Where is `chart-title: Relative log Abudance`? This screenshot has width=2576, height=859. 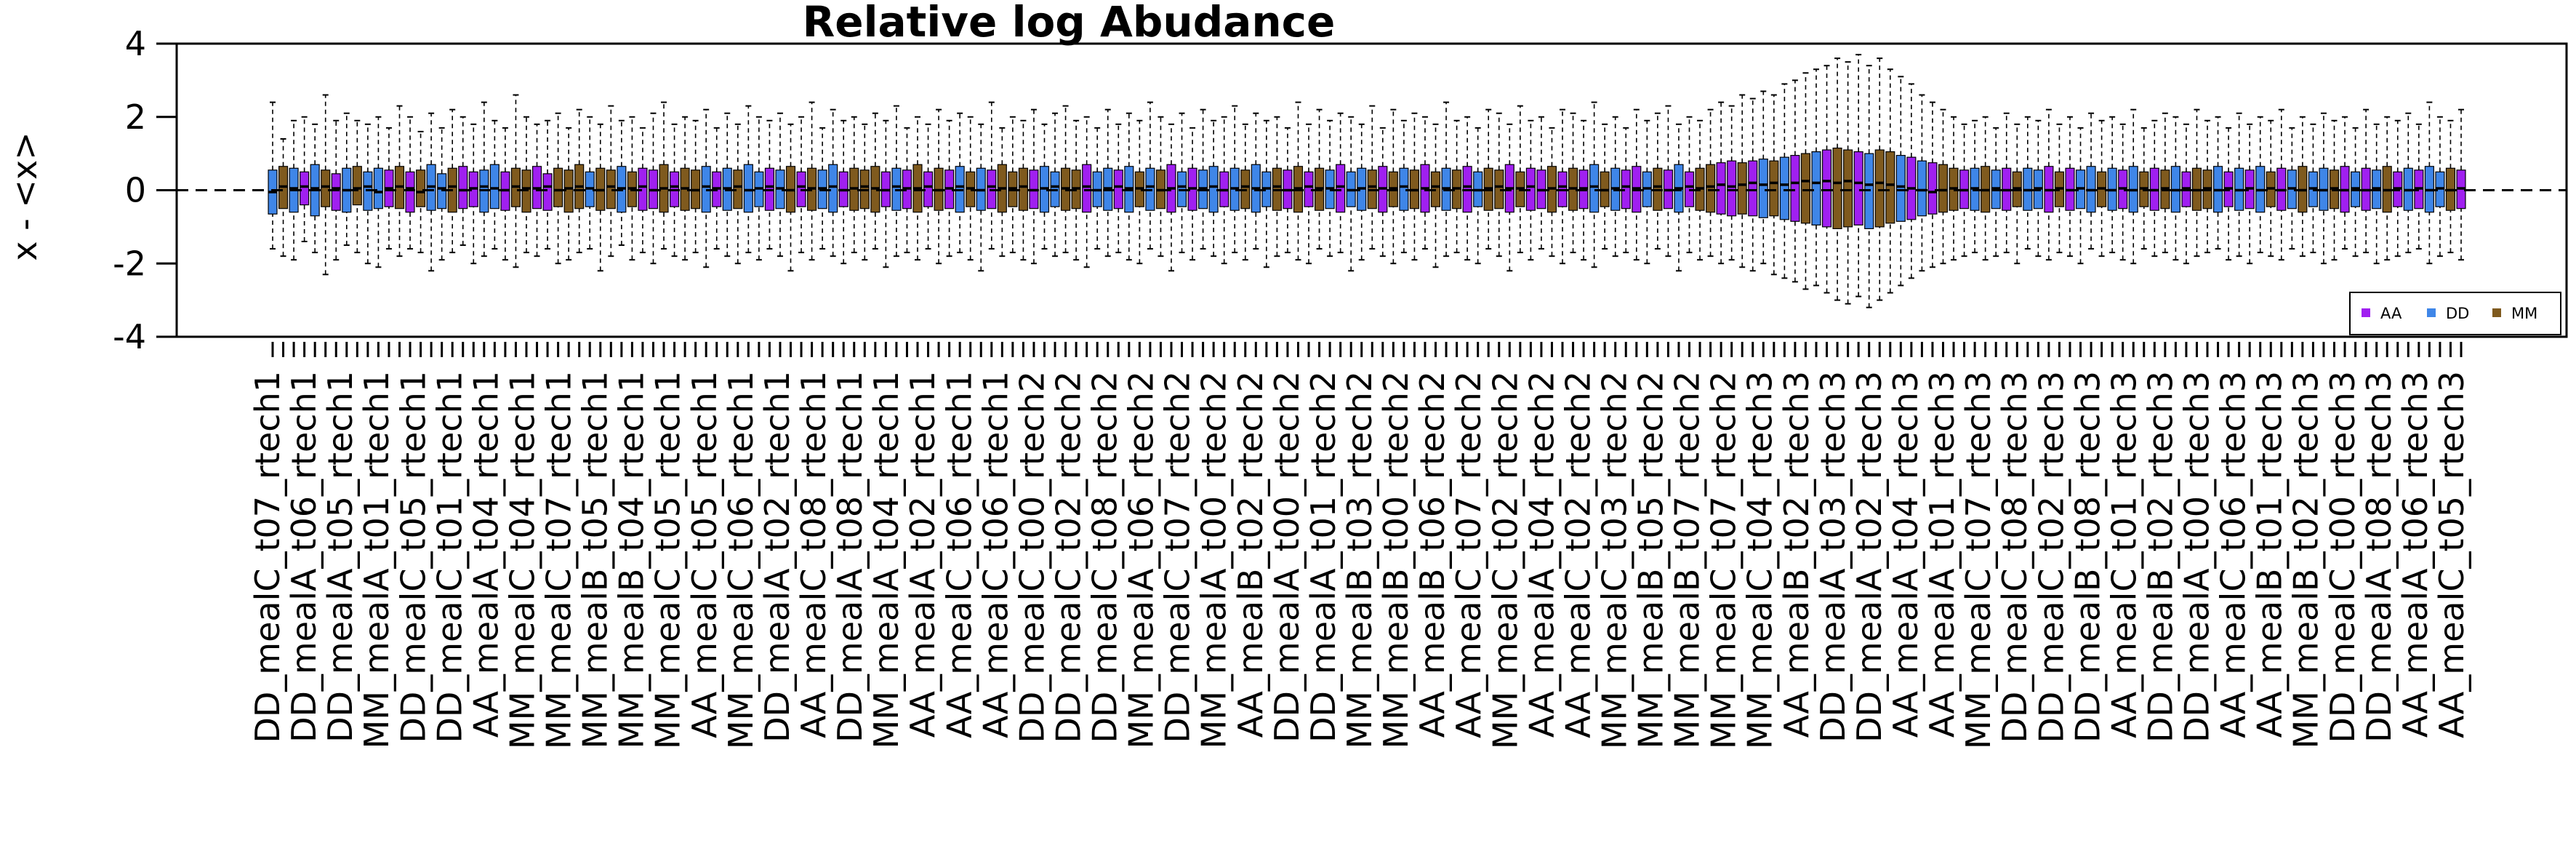
chart-title: Relative log Abudance is located at coordinates (1069, 23).